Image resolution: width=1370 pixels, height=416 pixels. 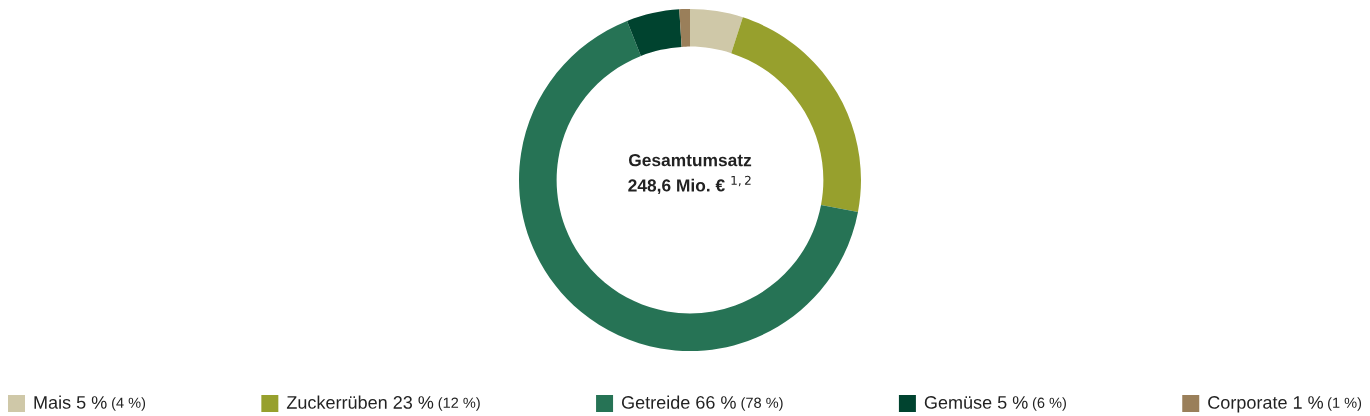 I want to click on legend-label: Corporate 1 %, so click(x=1266, y=404).